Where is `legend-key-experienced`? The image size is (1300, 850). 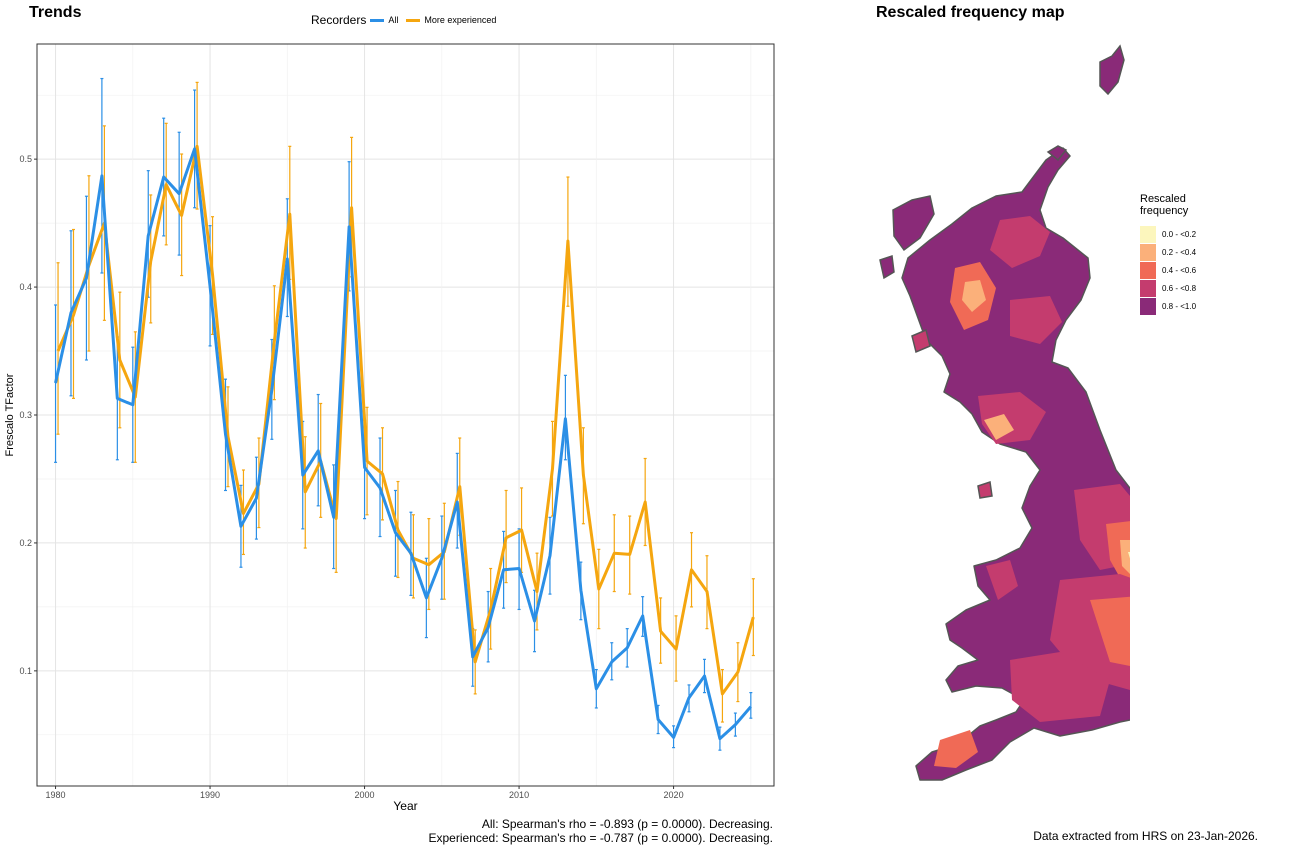 legend-key-experienced is located at coordinates (413, 20).